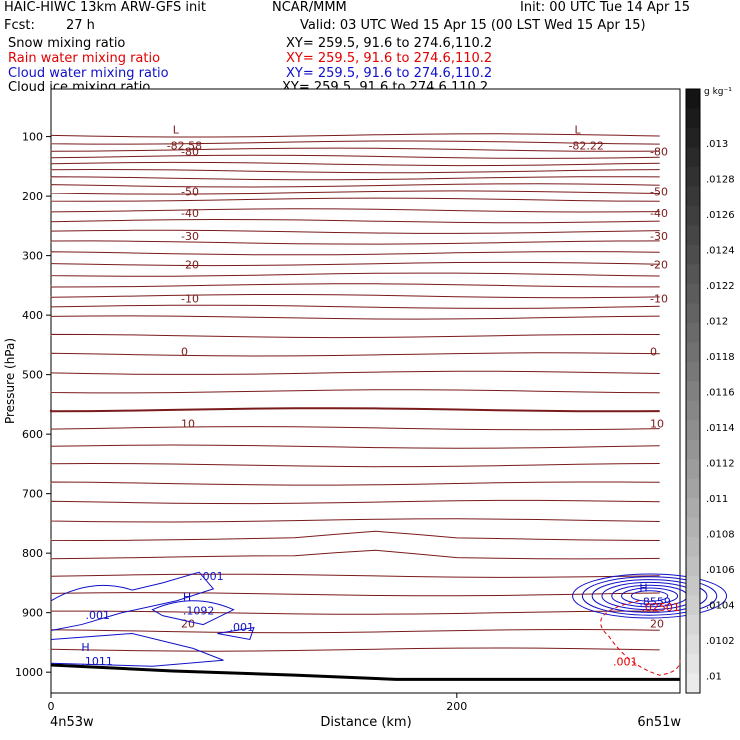  Describe the element at coordinates (19, 25) in the screenshot. I see `forecast-label: Fcst:` at that location.